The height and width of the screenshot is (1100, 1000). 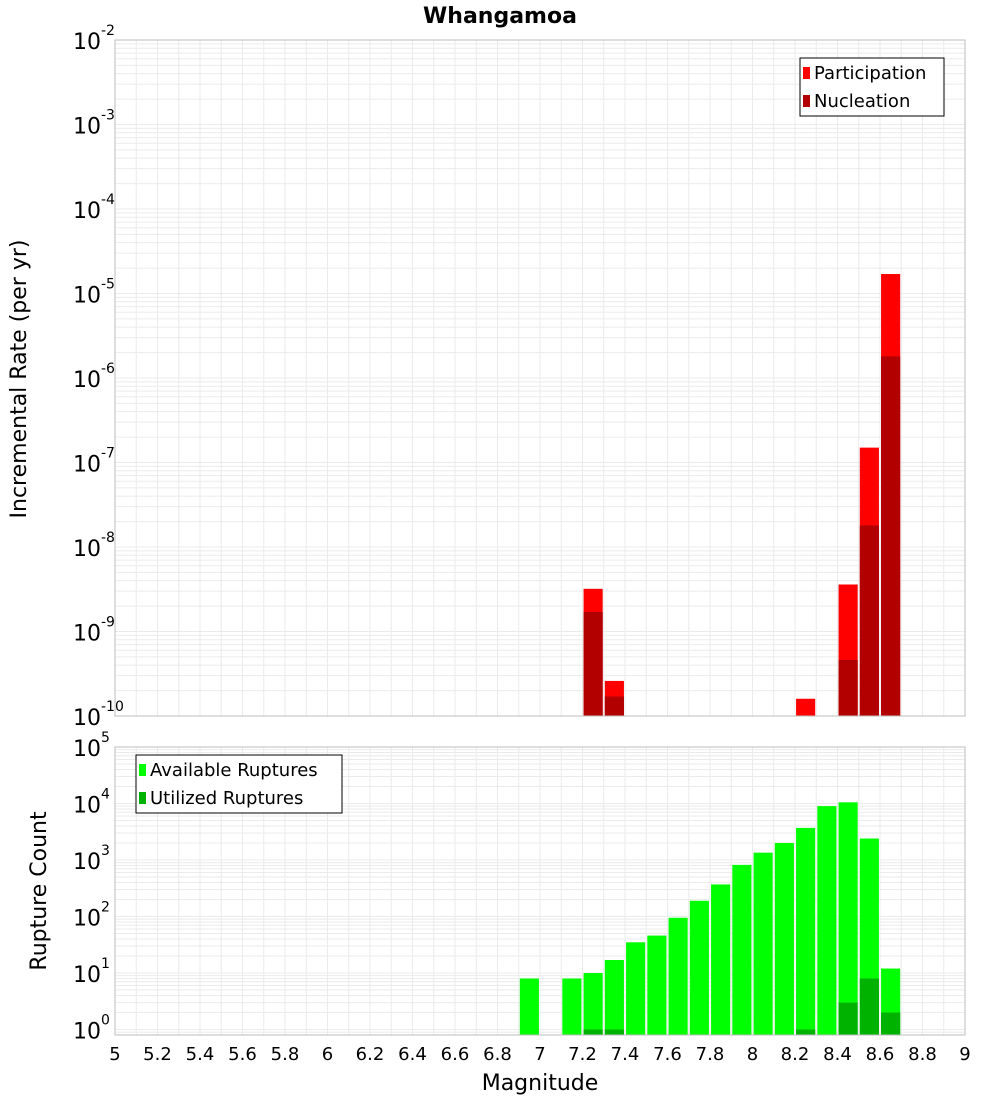 What do you see at coordinates (964, 1054) in the screenshot?
I see `x-tick-label: 9` at bounding box center [964, 1054].